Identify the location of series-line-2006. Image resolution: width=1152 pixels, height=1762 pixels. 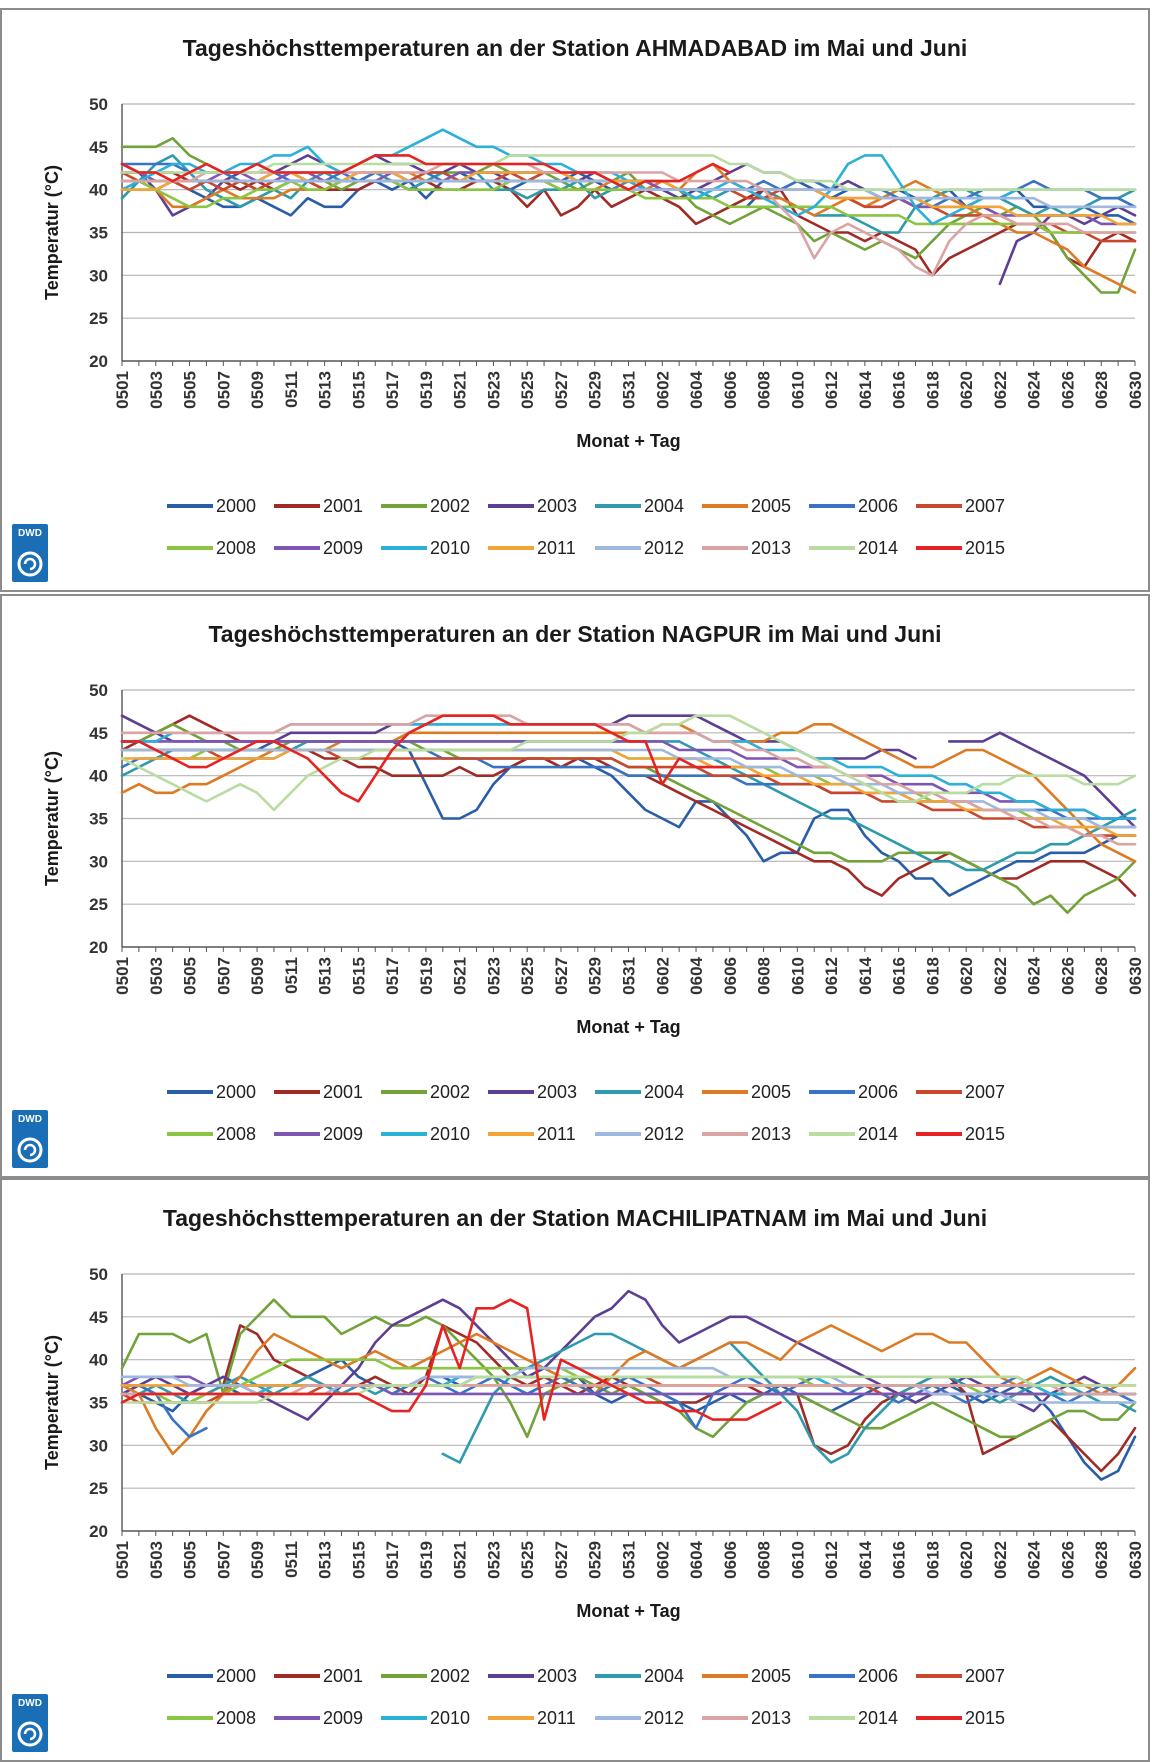
(628, 185).